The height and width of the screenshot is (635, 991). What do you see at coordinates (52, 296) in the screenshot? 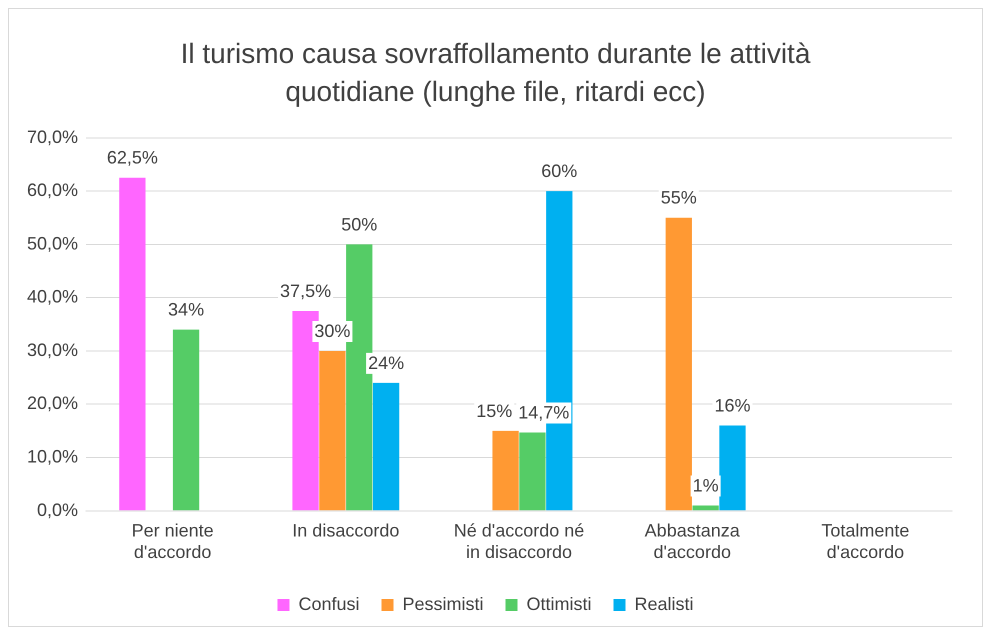
I see `y-tick-label: 40,0%` at bounding box center [52, 296].